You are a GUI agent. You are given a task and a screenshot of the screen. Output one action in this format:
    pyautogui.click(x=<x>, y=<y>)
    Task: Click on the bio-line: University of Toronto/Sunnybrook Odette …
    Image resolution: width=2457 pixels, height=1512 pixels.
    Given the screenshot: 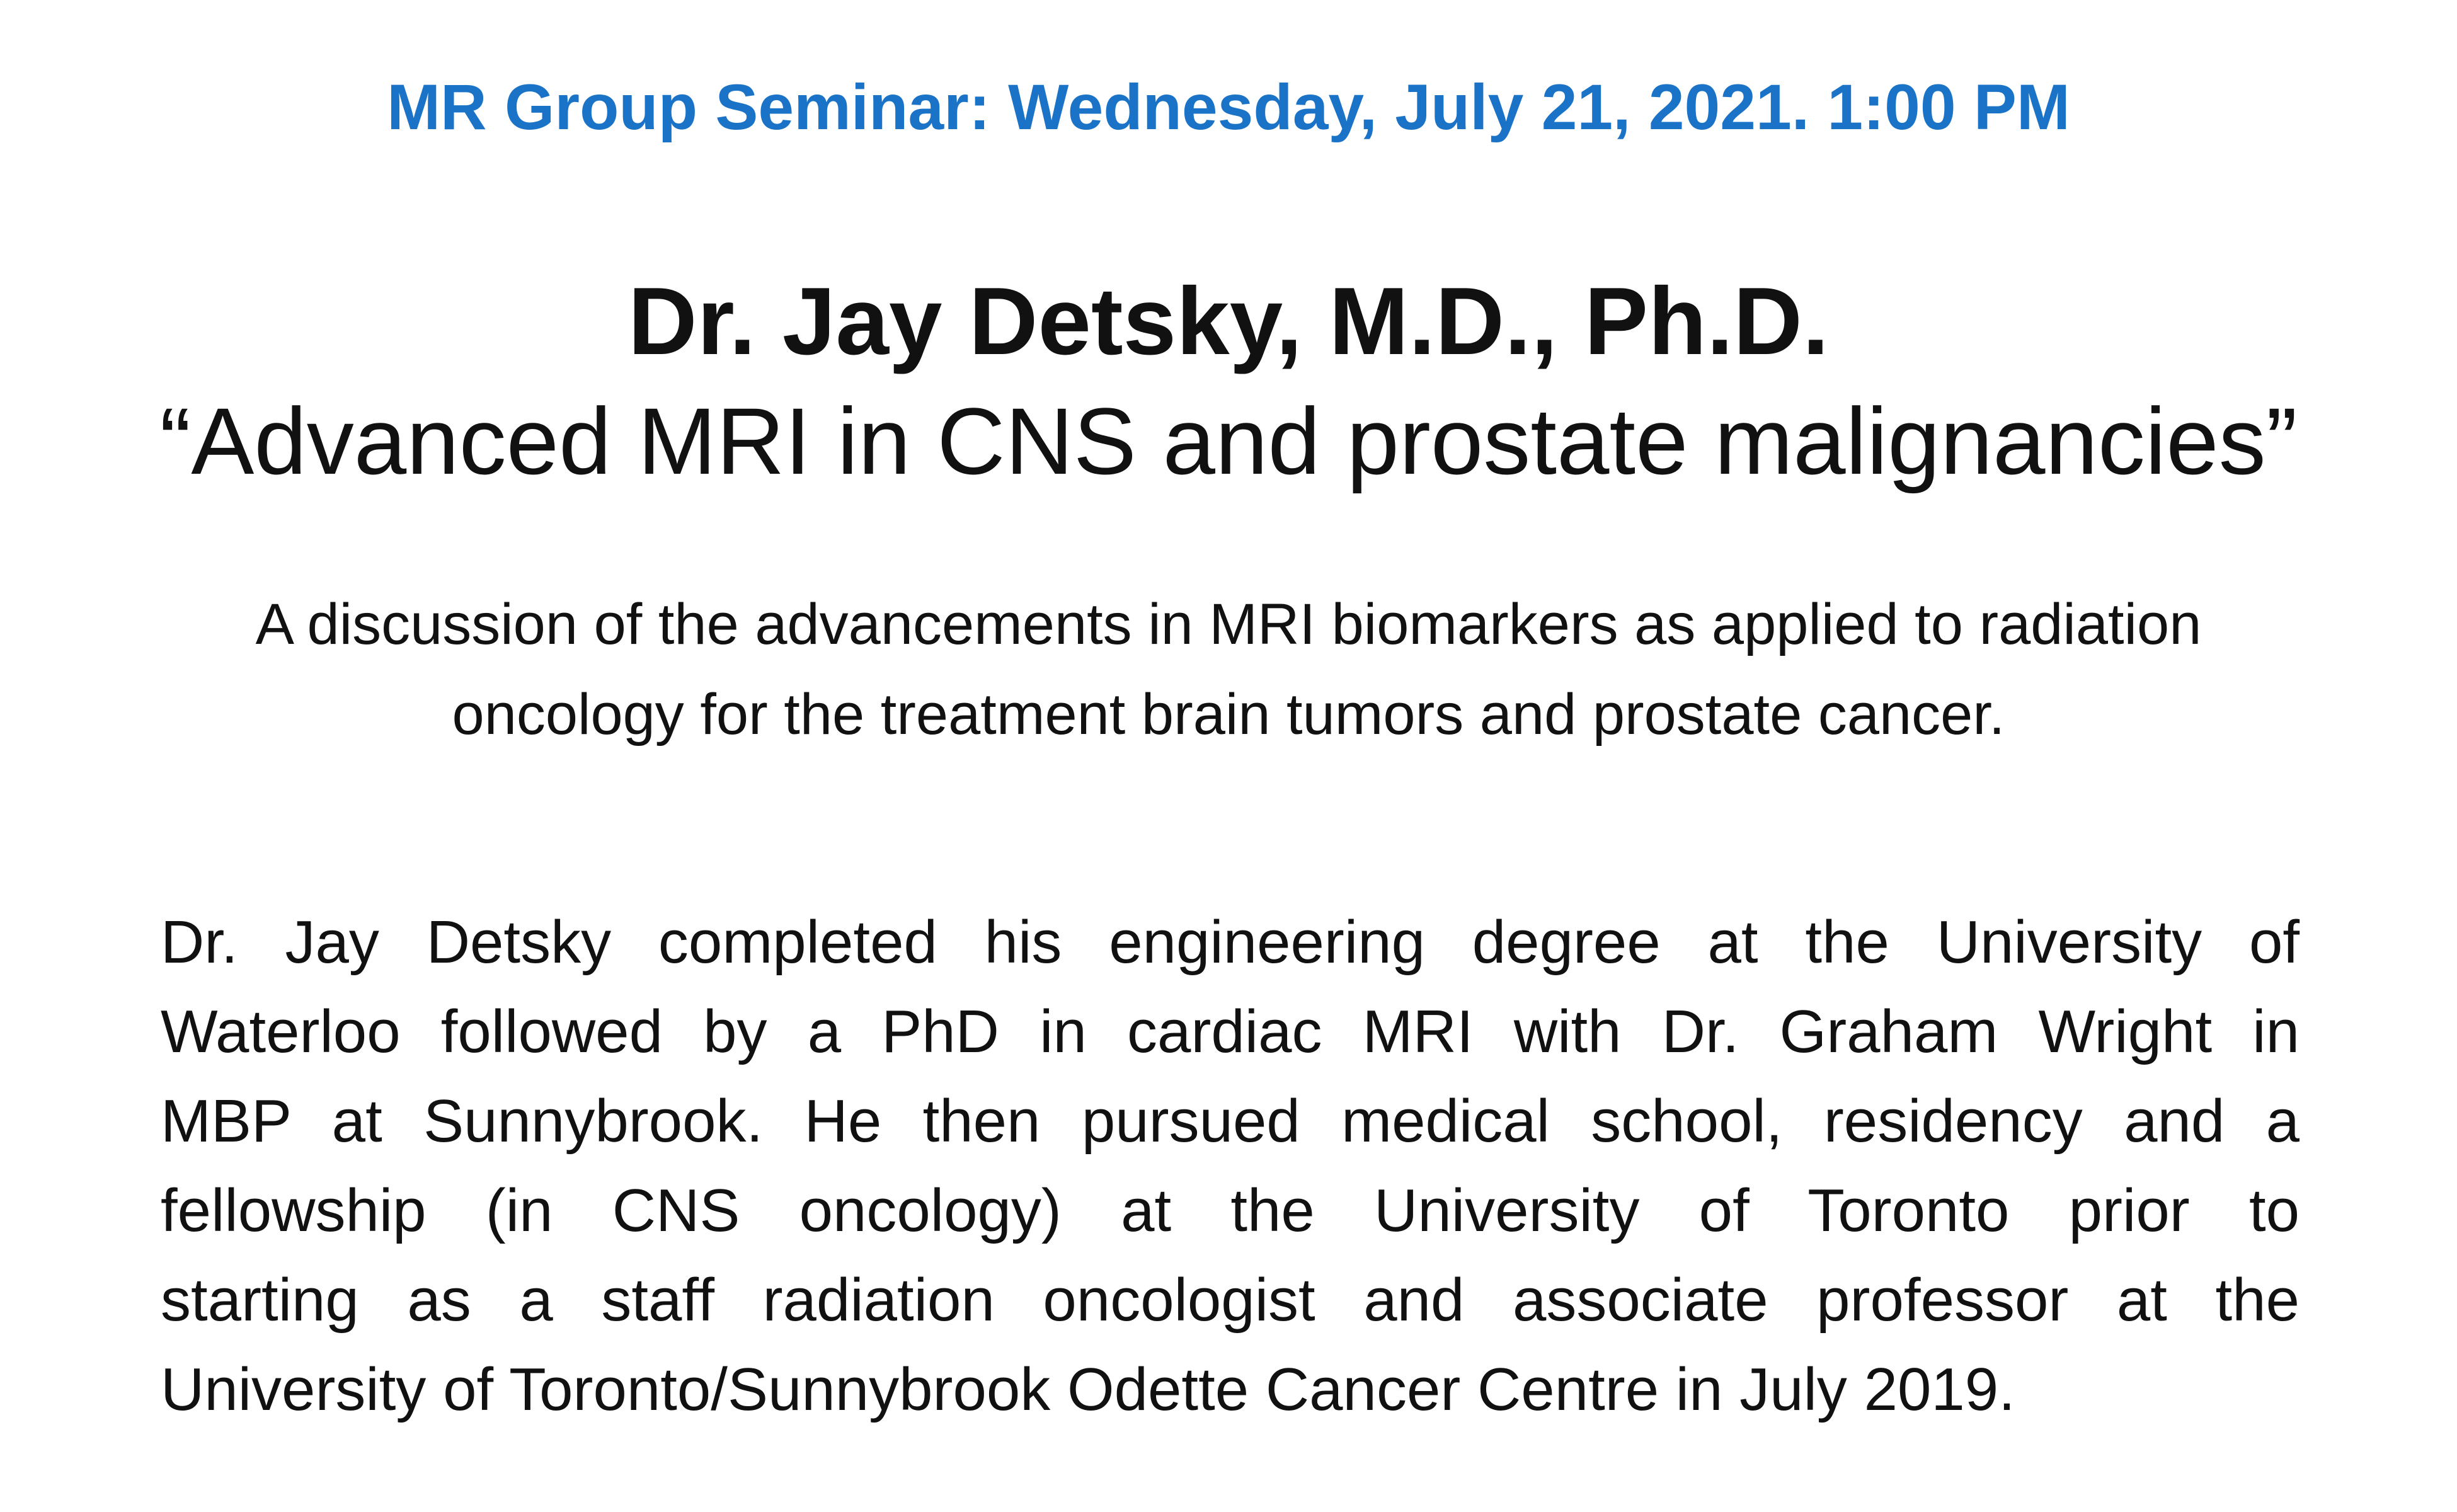 What is the action you would take?
    pyautogui.click(x=1088, y=1389)
    